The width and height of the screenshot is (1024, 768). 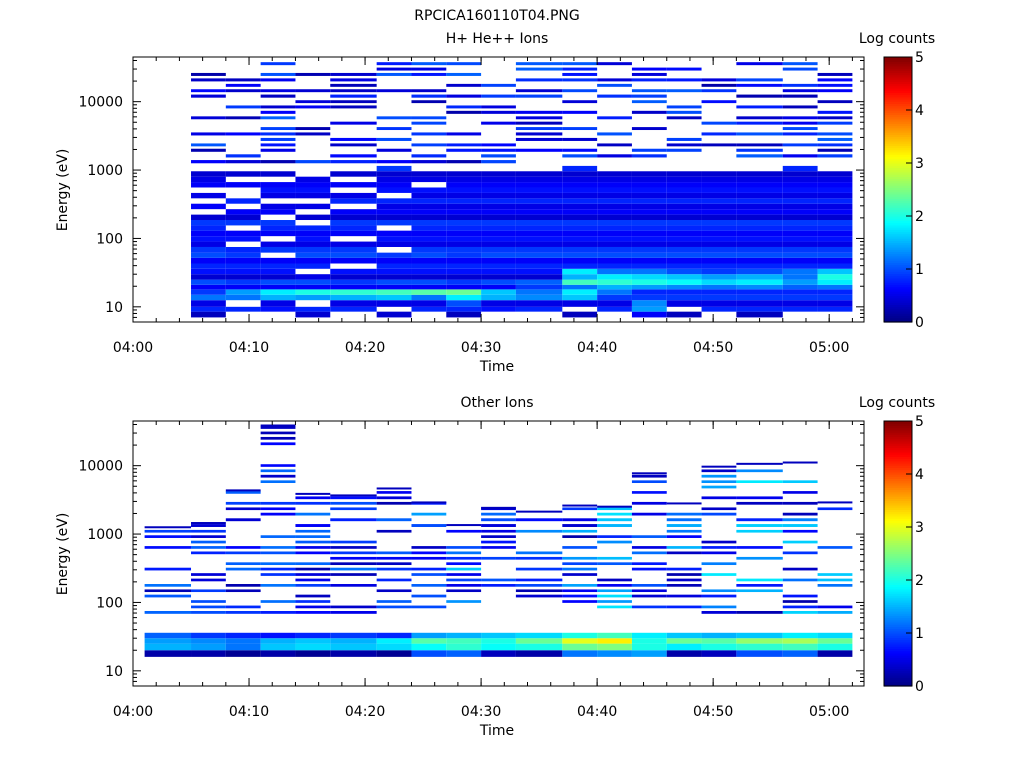 What do you see at coordinates (63, 554) in the screenshot?
I see `y-axis-label: Energy (eV)` at bounding box center [63, 554].